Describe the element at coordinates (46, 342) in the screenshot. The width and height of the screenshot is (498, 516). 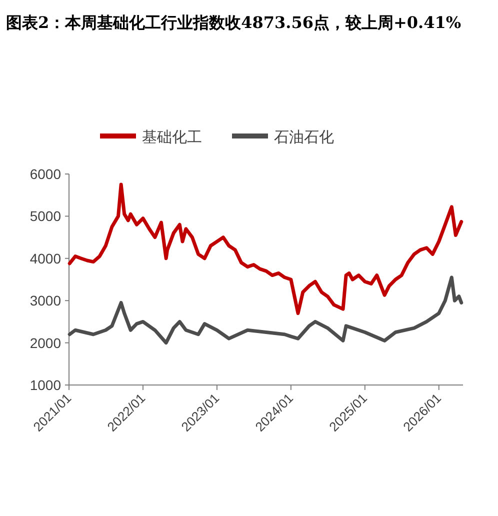
I see `y-tick-label: 2000` at that location.